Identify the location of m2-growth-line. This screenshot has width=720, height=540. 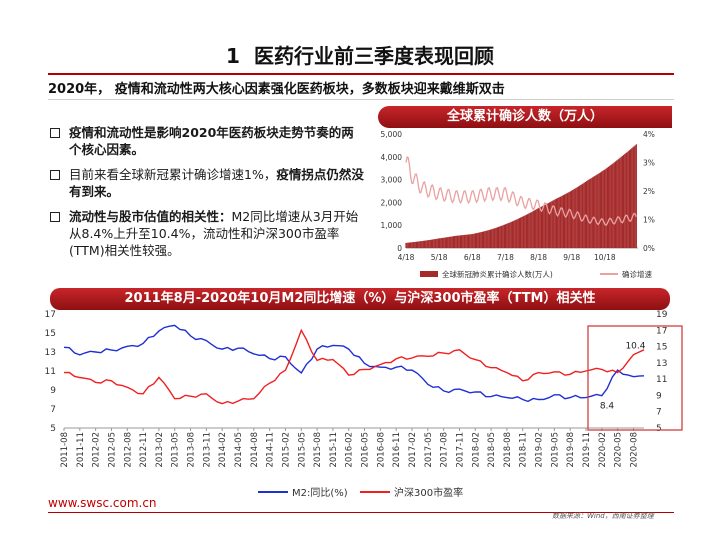
(354, 363).